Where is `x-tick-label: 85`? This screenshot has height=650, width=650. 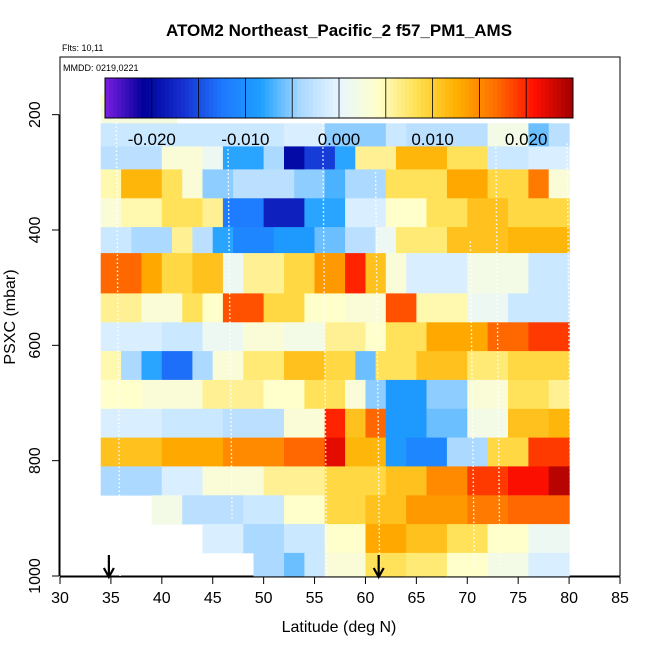 x-tick-label: 85 is located at coordinates (620, 598).